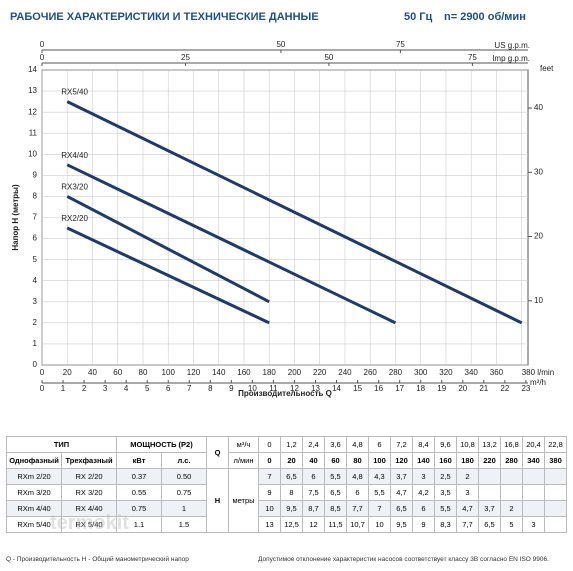 Image resolution: width=573 pixels, height=571 pixels. What do you see at coordinates (42, 57) in the screenshot?
I see `top-tick-label: 0` at bounding box center [42, 57].